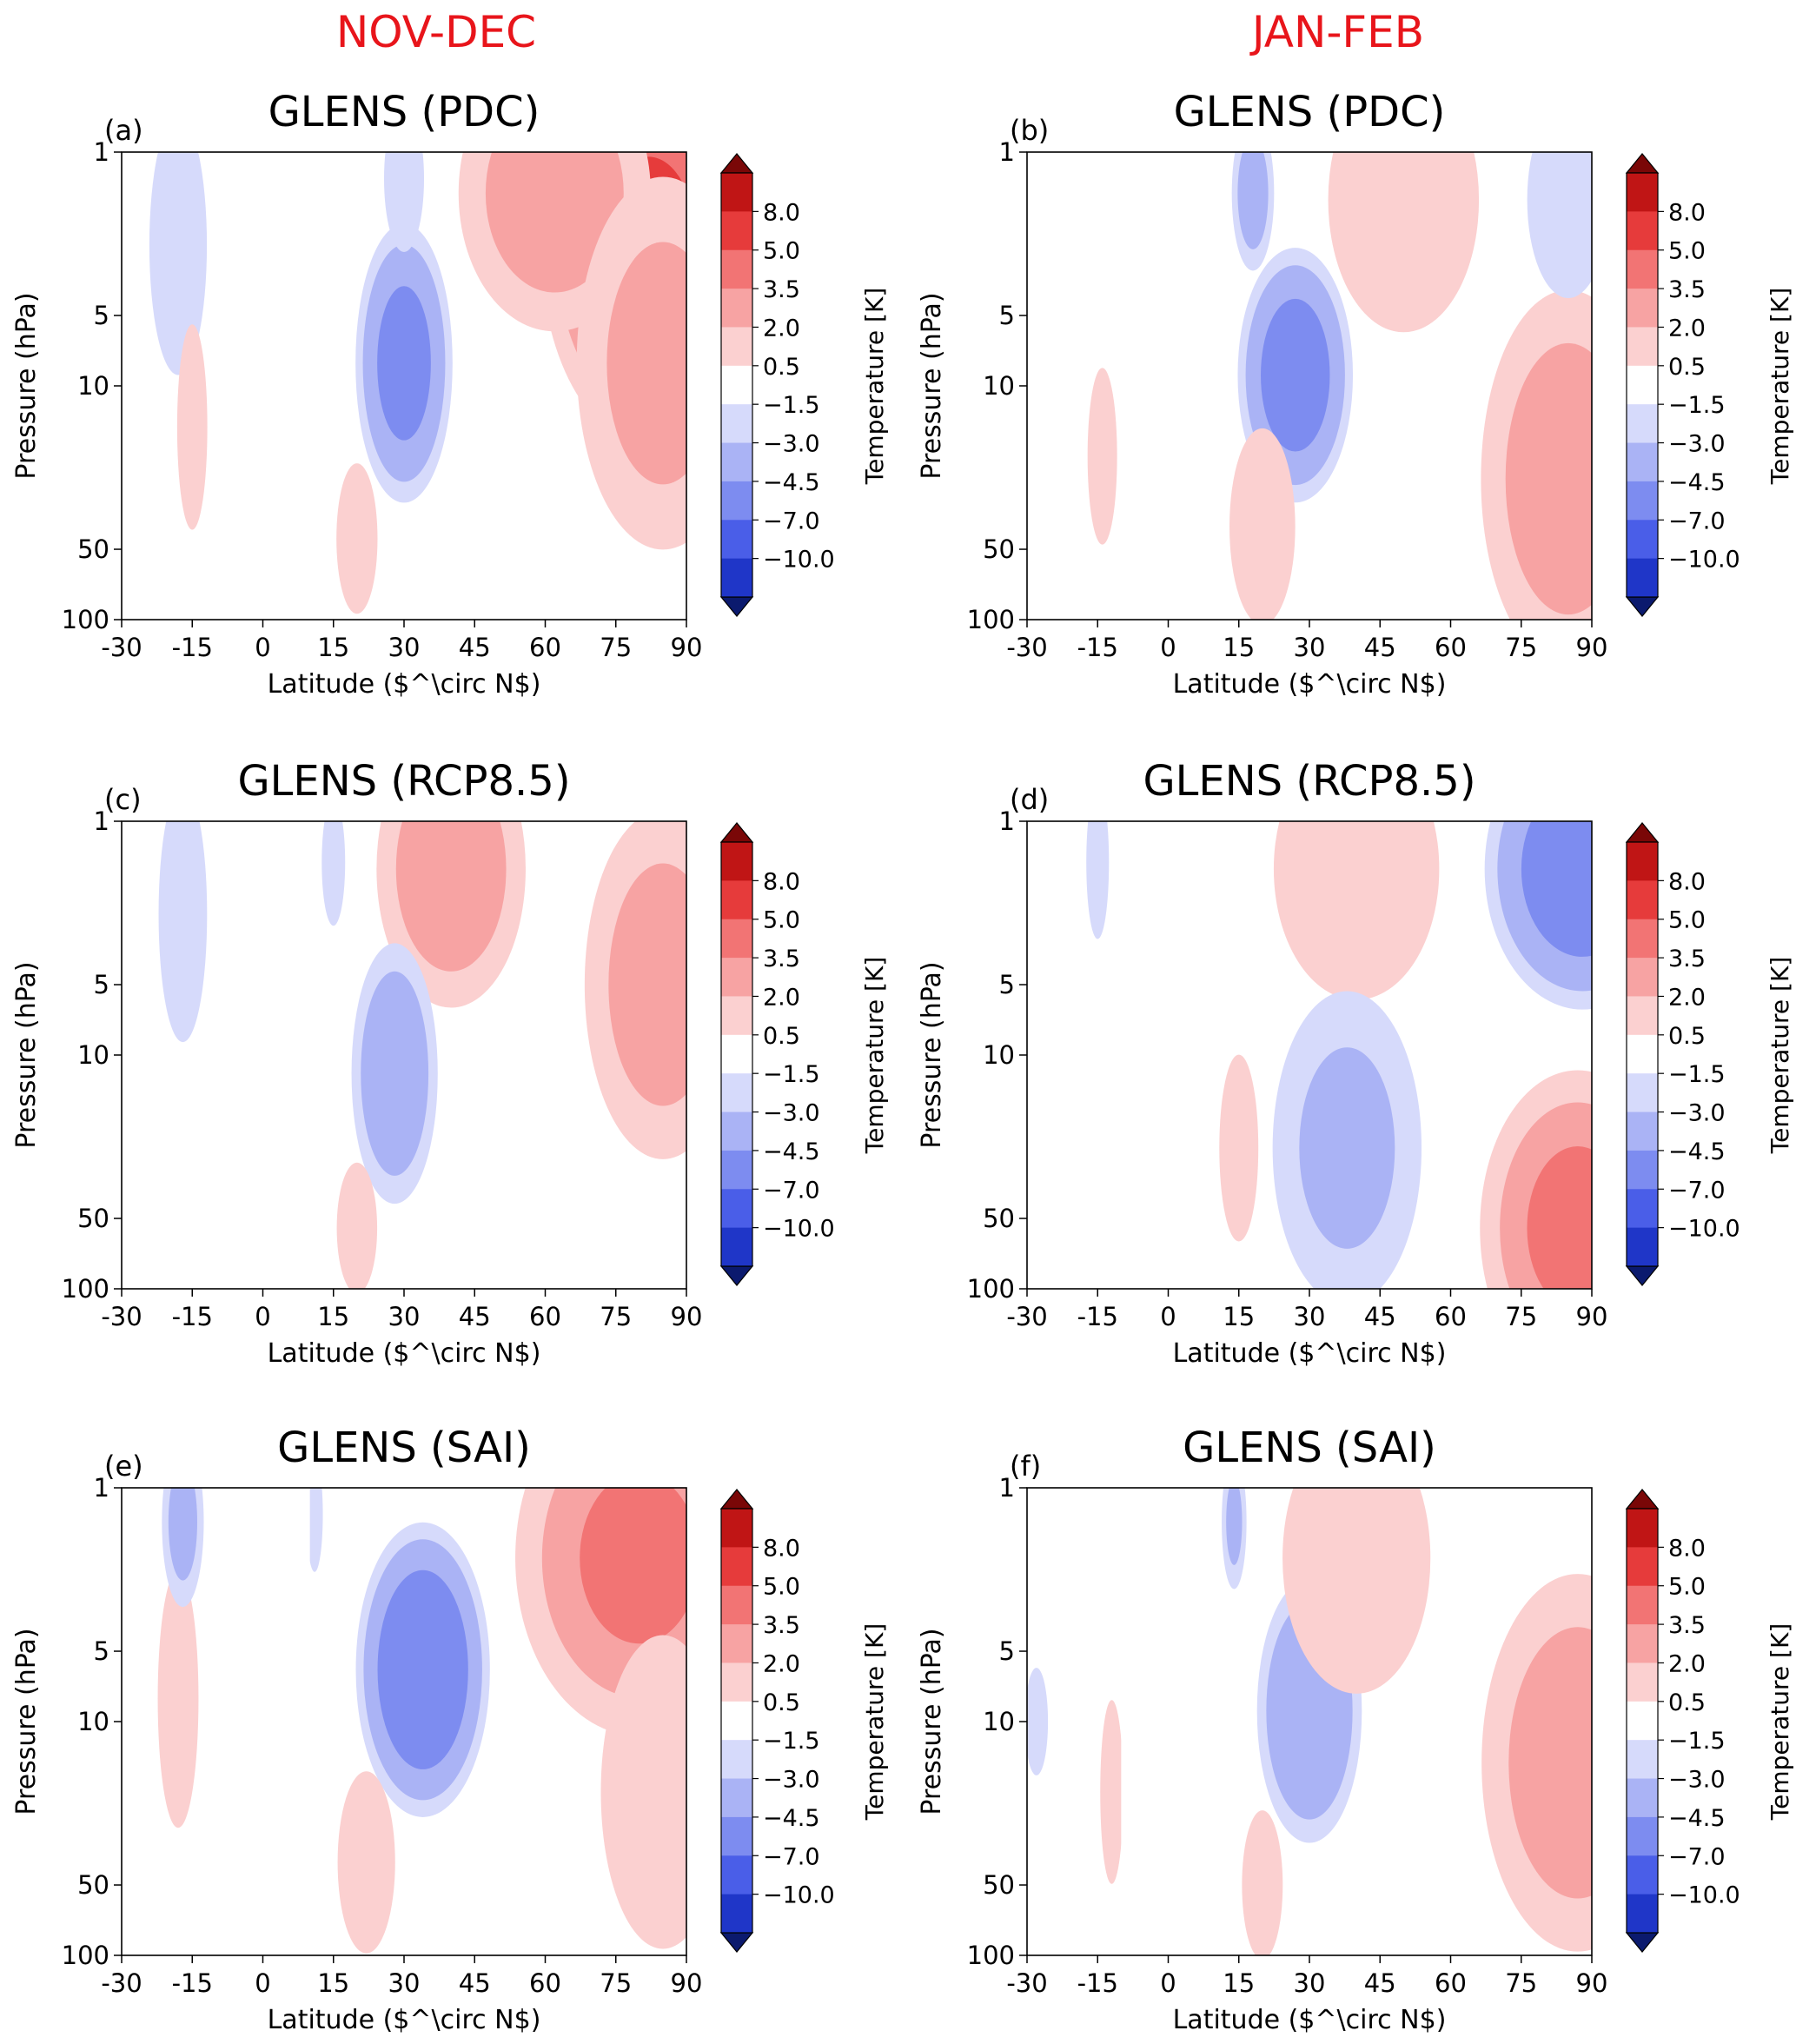 This screenshot has width=1796, height=2044. What do you see at coordinates (85, 1289) in the screenshot?
I see `y-tick-label: 100` at bounding box center [85, 1289].